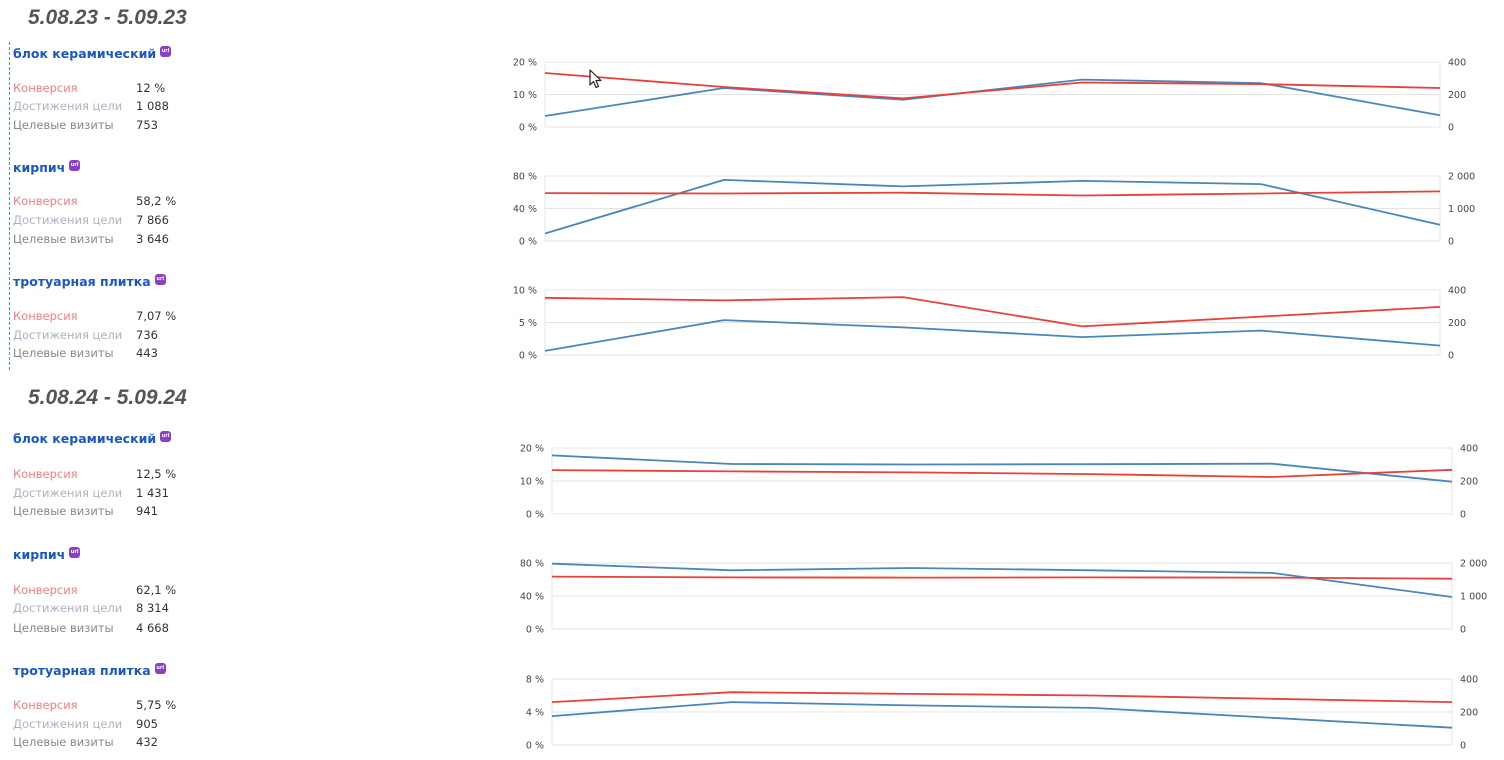 The width and height of the screenshot is (1504, 760). I want to click on visits-row: Целевые визиты 432, so click(85, 742).